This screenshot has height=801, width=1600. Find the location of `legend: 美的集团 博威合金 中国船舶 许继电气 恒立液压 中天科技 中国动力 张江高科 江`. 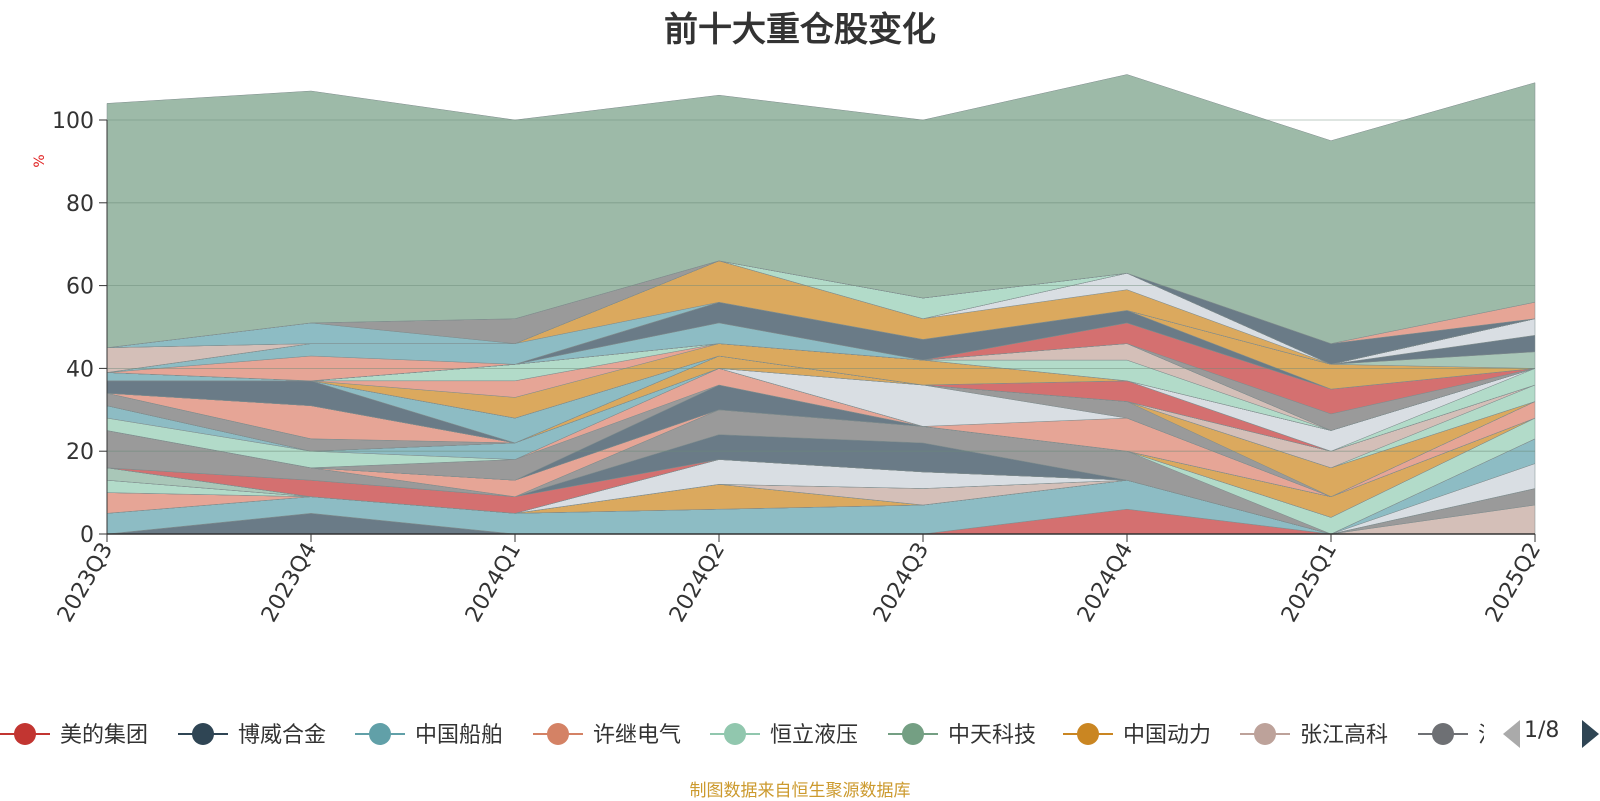

legend: 美的集团 博威合金 中国船舶 许继电气 恒立液压 中天科技 中国动力 张江高科 江 is located at coordinates (750, 735).